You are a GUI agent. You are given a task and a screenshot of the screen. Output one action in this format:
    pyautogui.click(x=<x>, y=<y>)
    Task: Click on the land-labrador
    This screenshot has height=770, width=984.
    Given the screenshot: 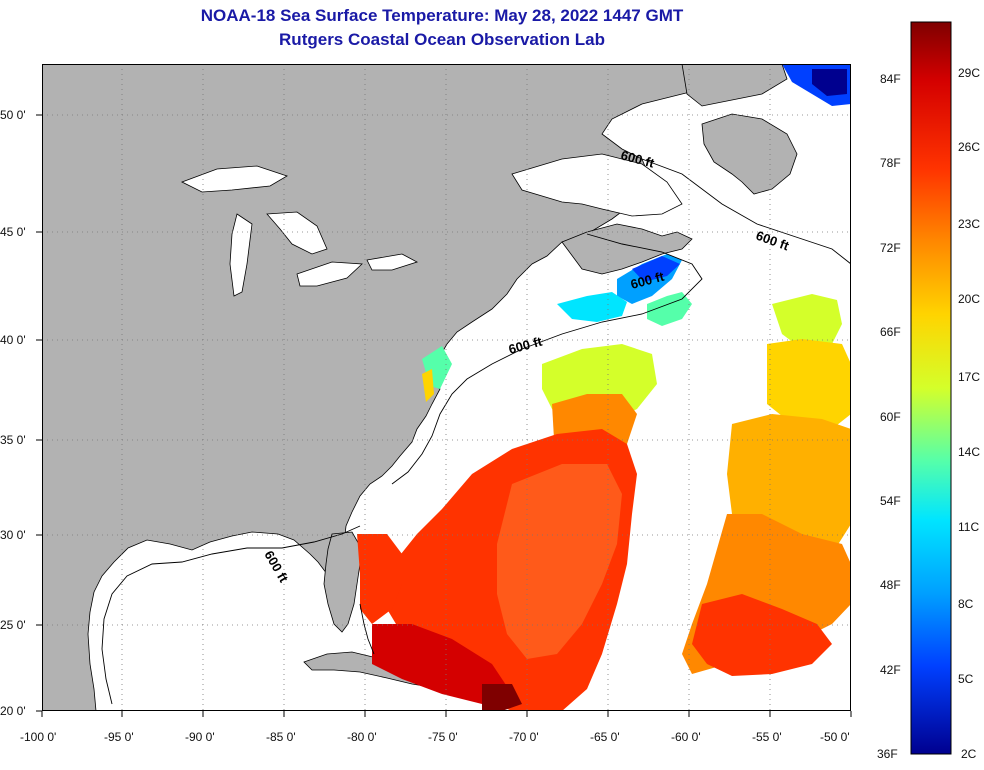 What is the action you would take?
    pyautogui.click(x=734, y=85)
    